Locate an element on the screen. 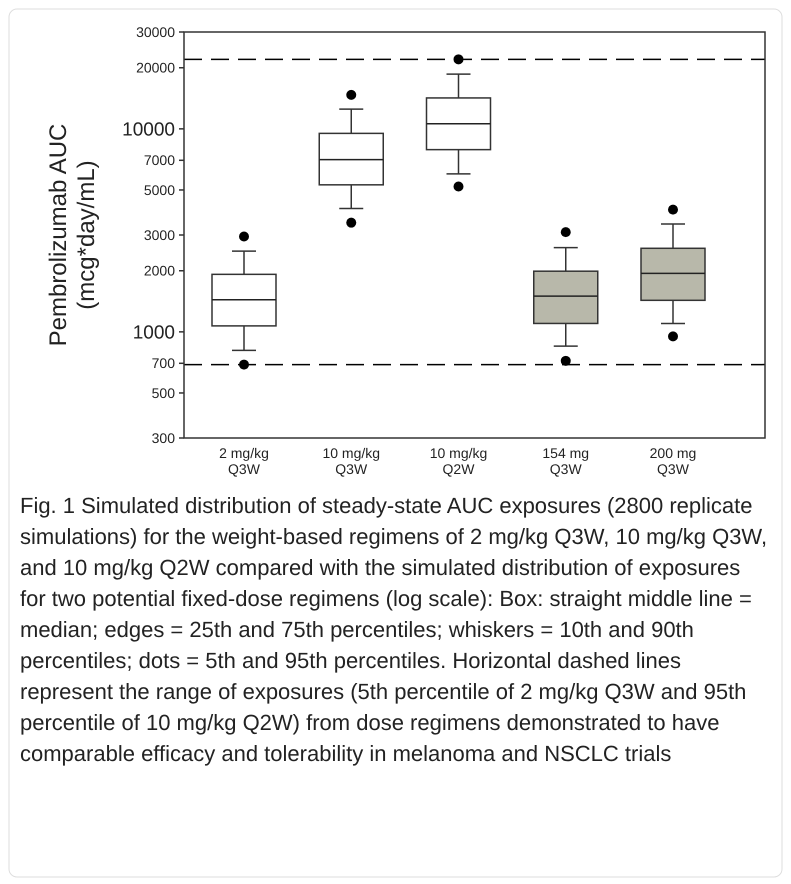 Image resolution: width=791 pixels, height=884 pixels. x-tick-label: 154 mg Q3W is located at coordinates (566, 461).